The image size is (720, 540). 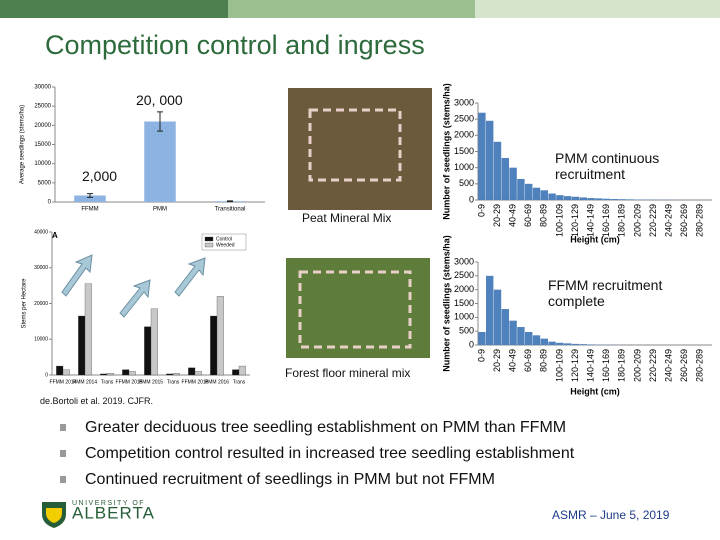 What do you see at coordinates (209, 245) in the screenshot?
I see `legend-swatch` at bounding box center [209, 245].